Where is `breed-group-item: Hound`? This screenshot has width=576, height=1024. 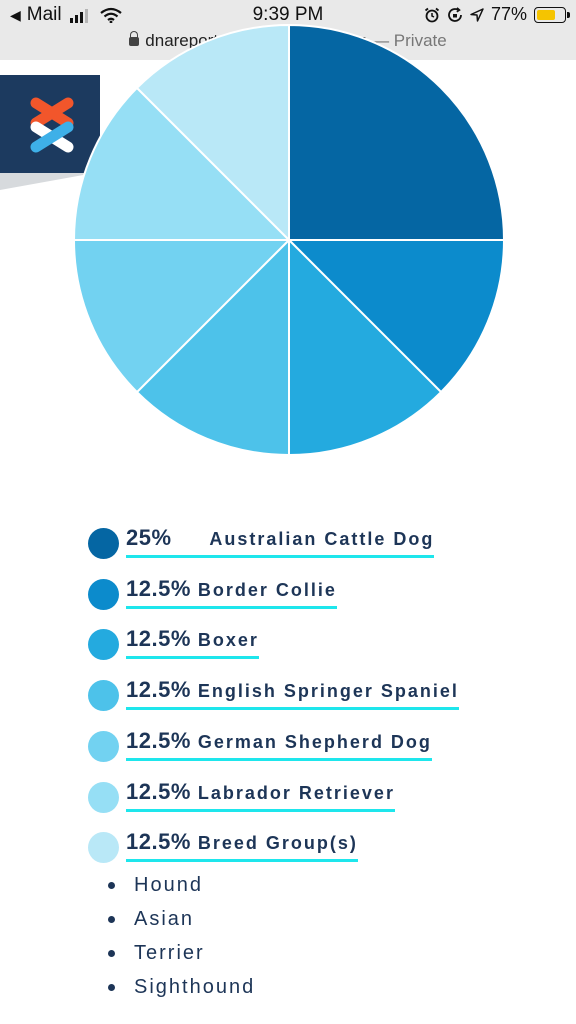
breed-group-item: Hound is located at coordinates (181, 885).